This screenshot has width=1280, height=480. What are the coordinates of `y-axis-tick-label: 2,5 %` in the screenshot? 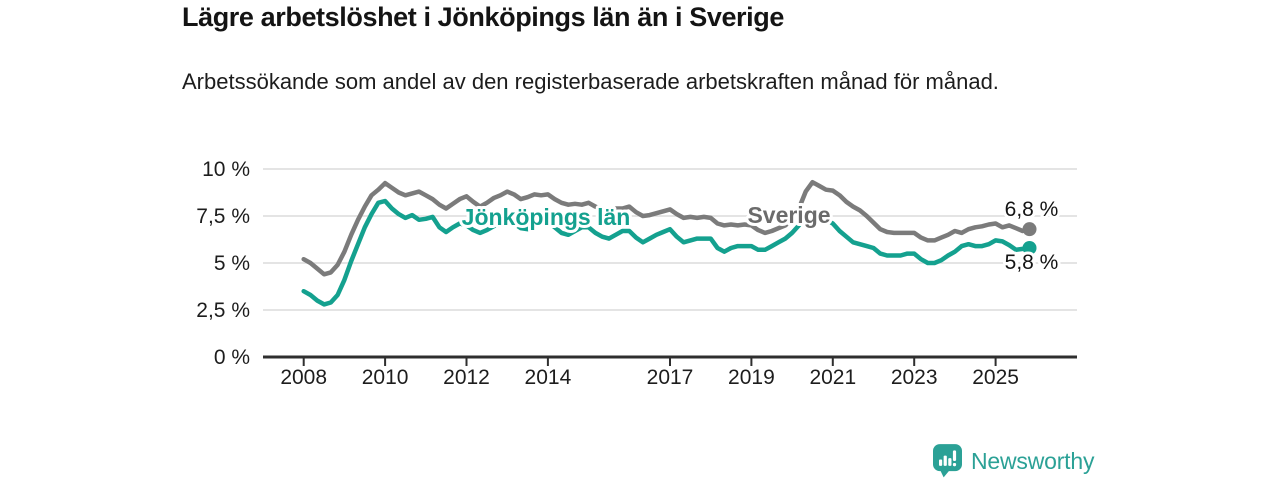 It's located at (223, 310).